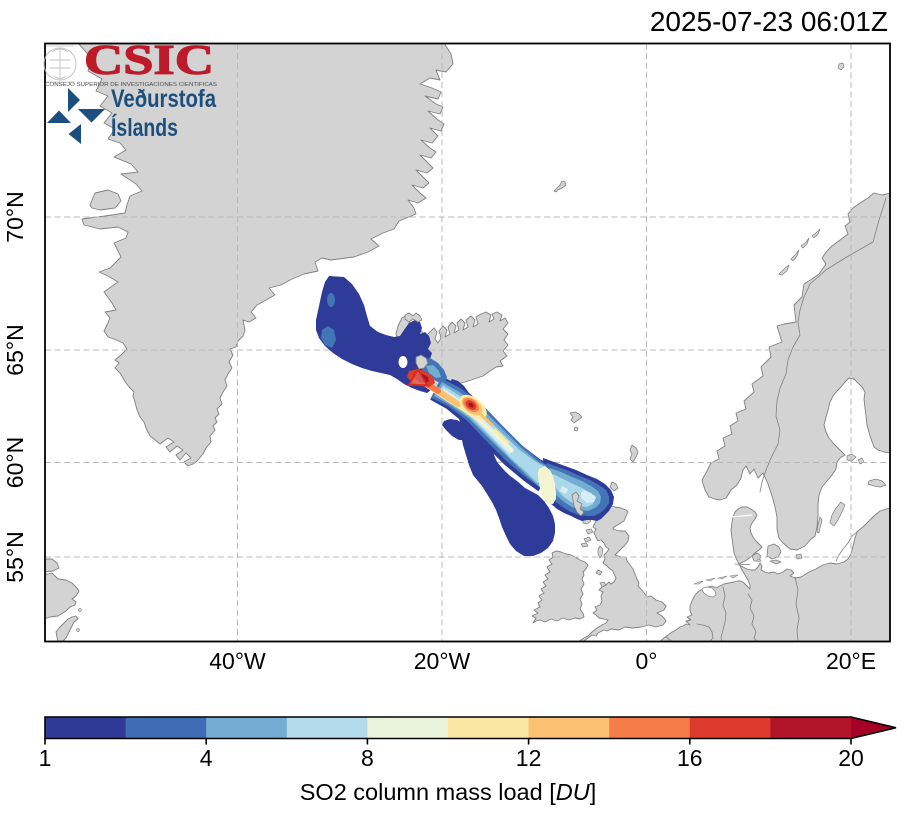 The height and width of the screenshot is (816, 904). What do you see at coordinates (442, 661) in the screenshot?
I see `svg-text: 20°W` at bounding box center [442, 661].